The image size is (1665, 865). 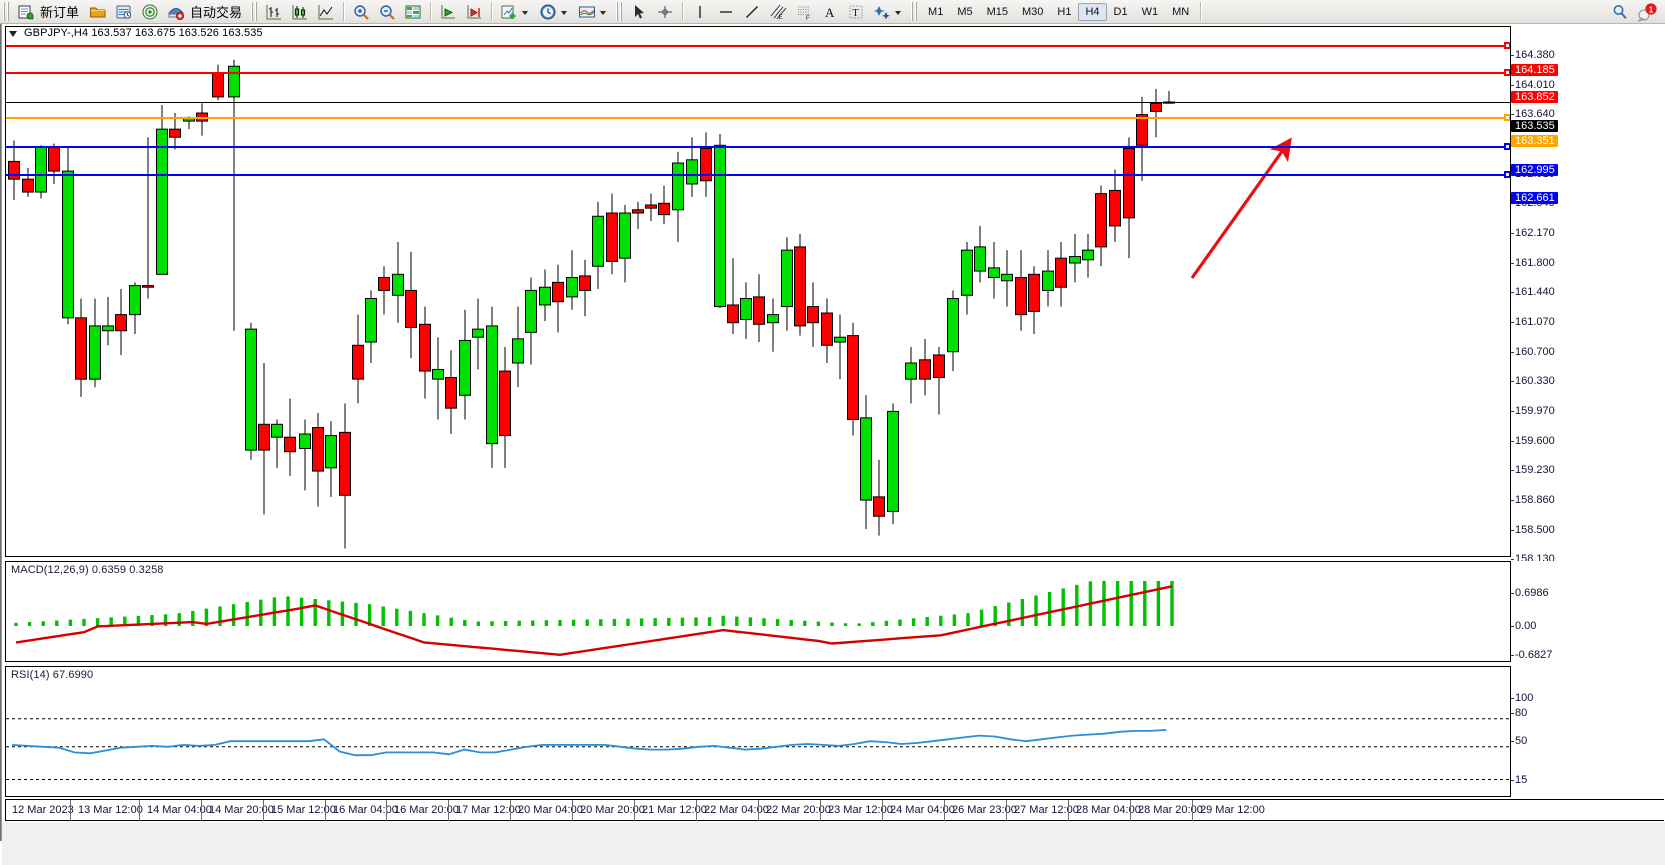 What do you see at coordinates (1534, 141) in the screenshot?
I see `entry-level-tag: 163.351` at bounding box center [1534, 141].